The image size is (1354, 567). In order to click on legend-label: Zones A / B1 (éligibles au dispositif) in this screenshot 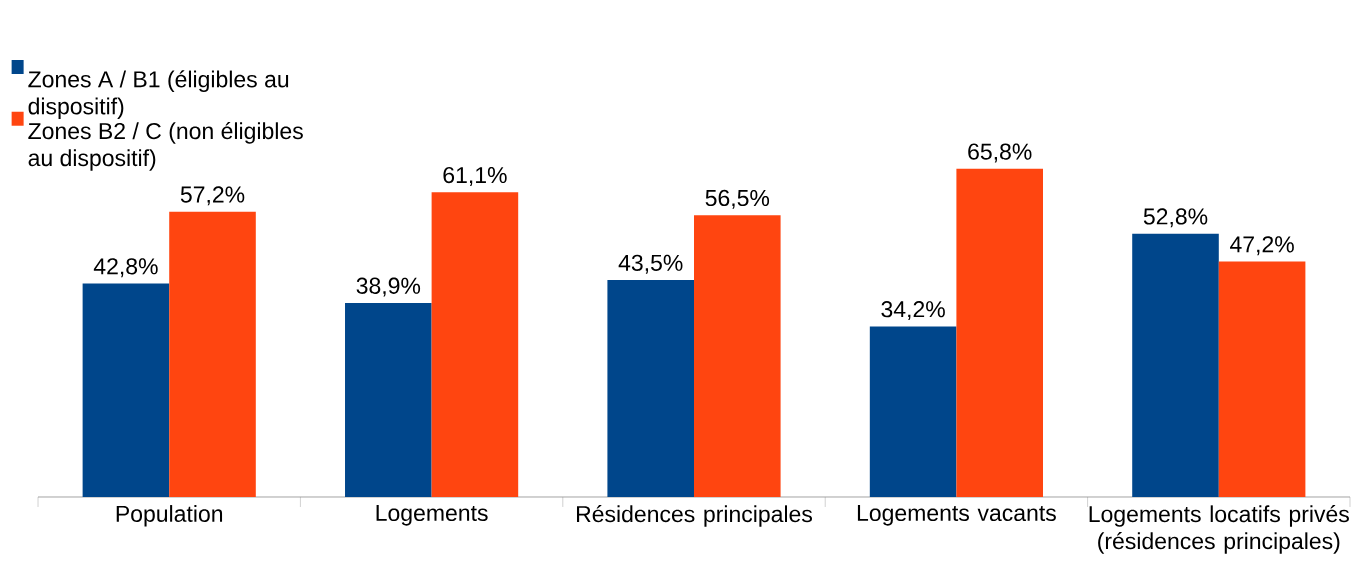, I will do `click(158, 94)`.